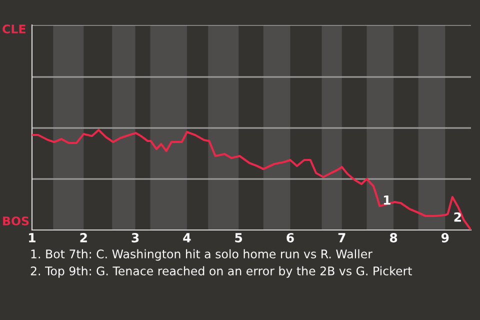 The height and width of the screenshot is (320, 480). I want to click on text: BOS, so click(16, 221).